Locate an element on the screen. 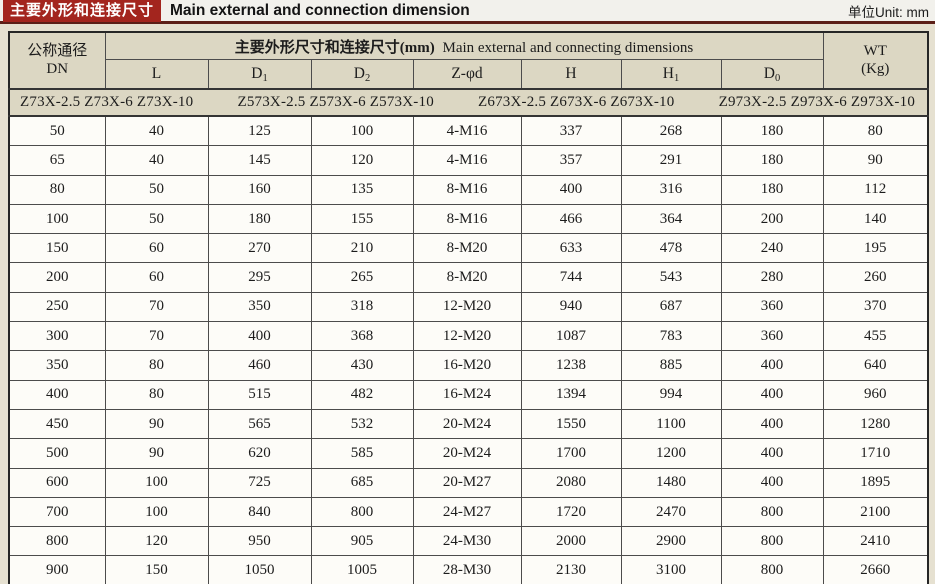  table-cell: 210 is located at coordinates (362, 248).